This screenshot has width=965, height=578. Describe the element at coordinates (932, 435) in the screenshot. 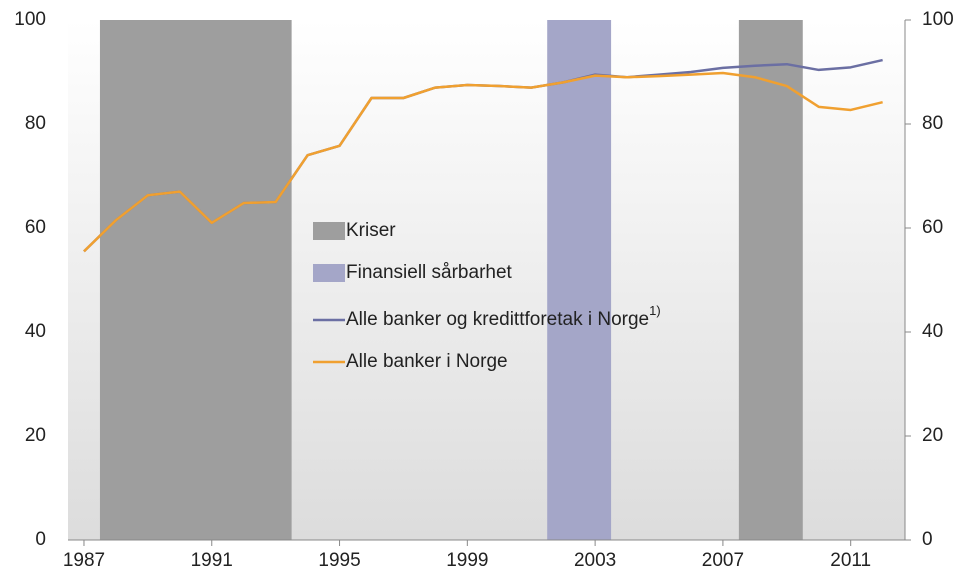

I see `y2-tick-label: 20` at that location.